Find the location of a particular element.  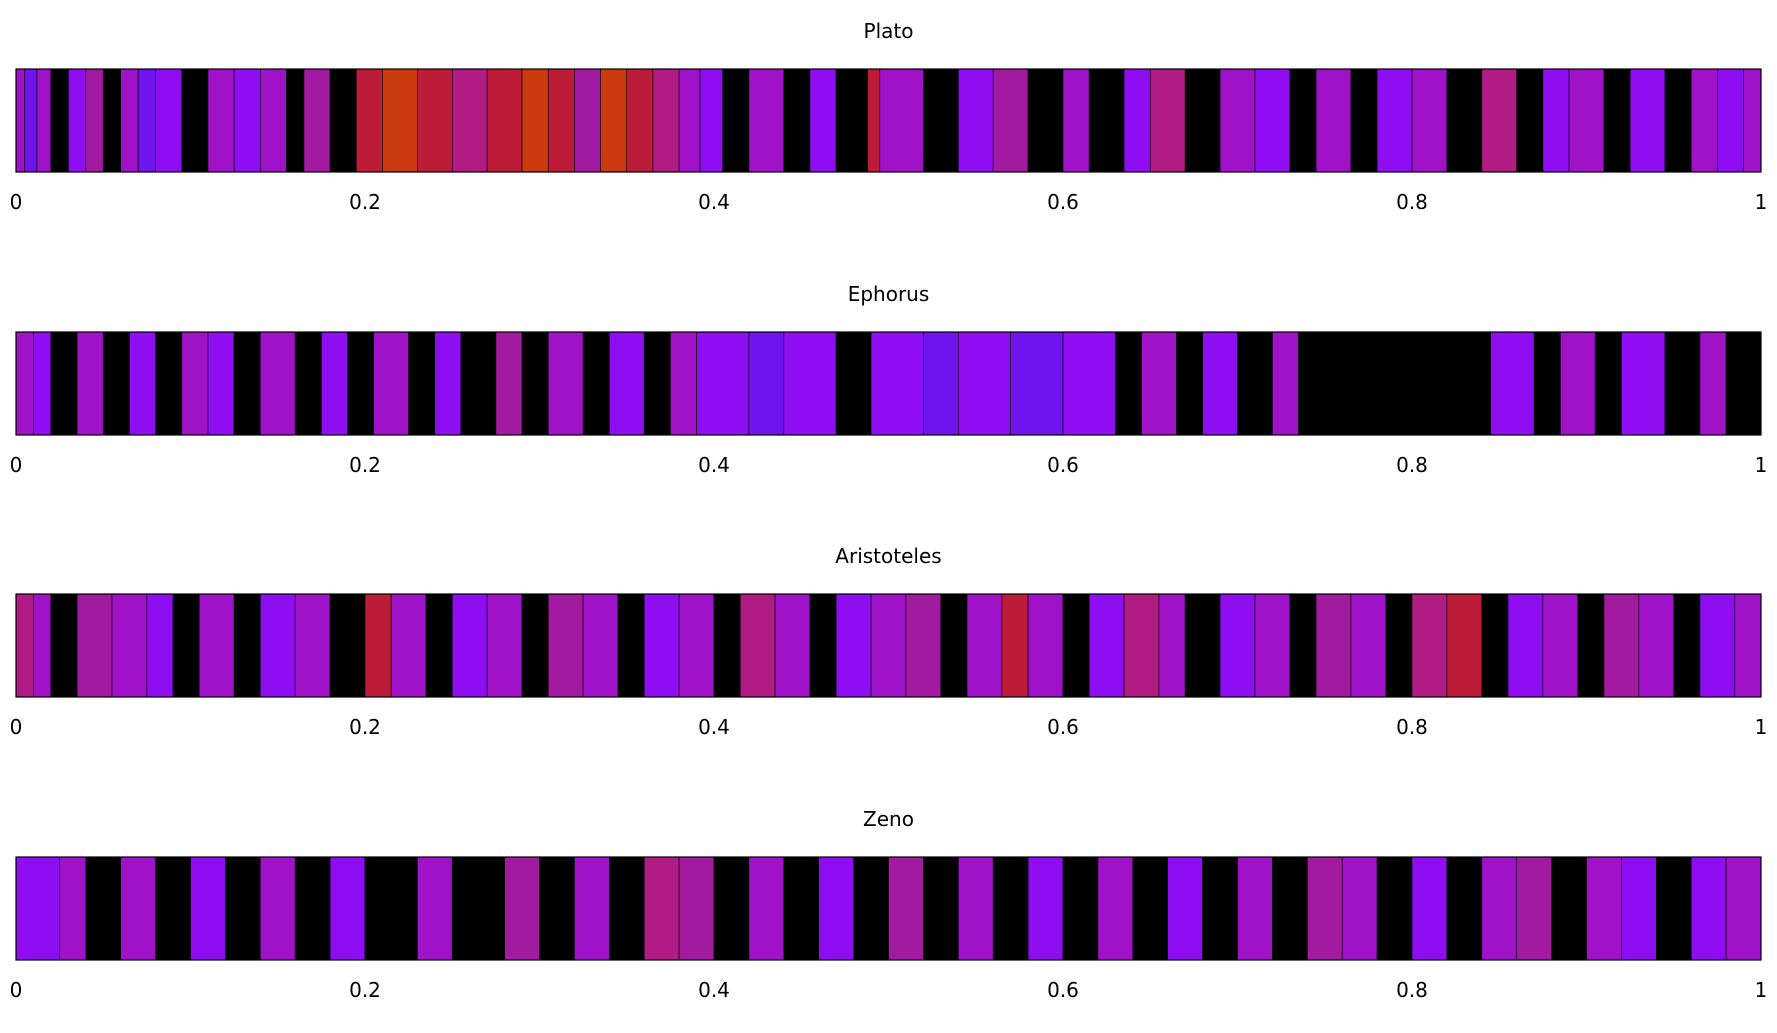

strip-frame is located at coordinates (888, 120).